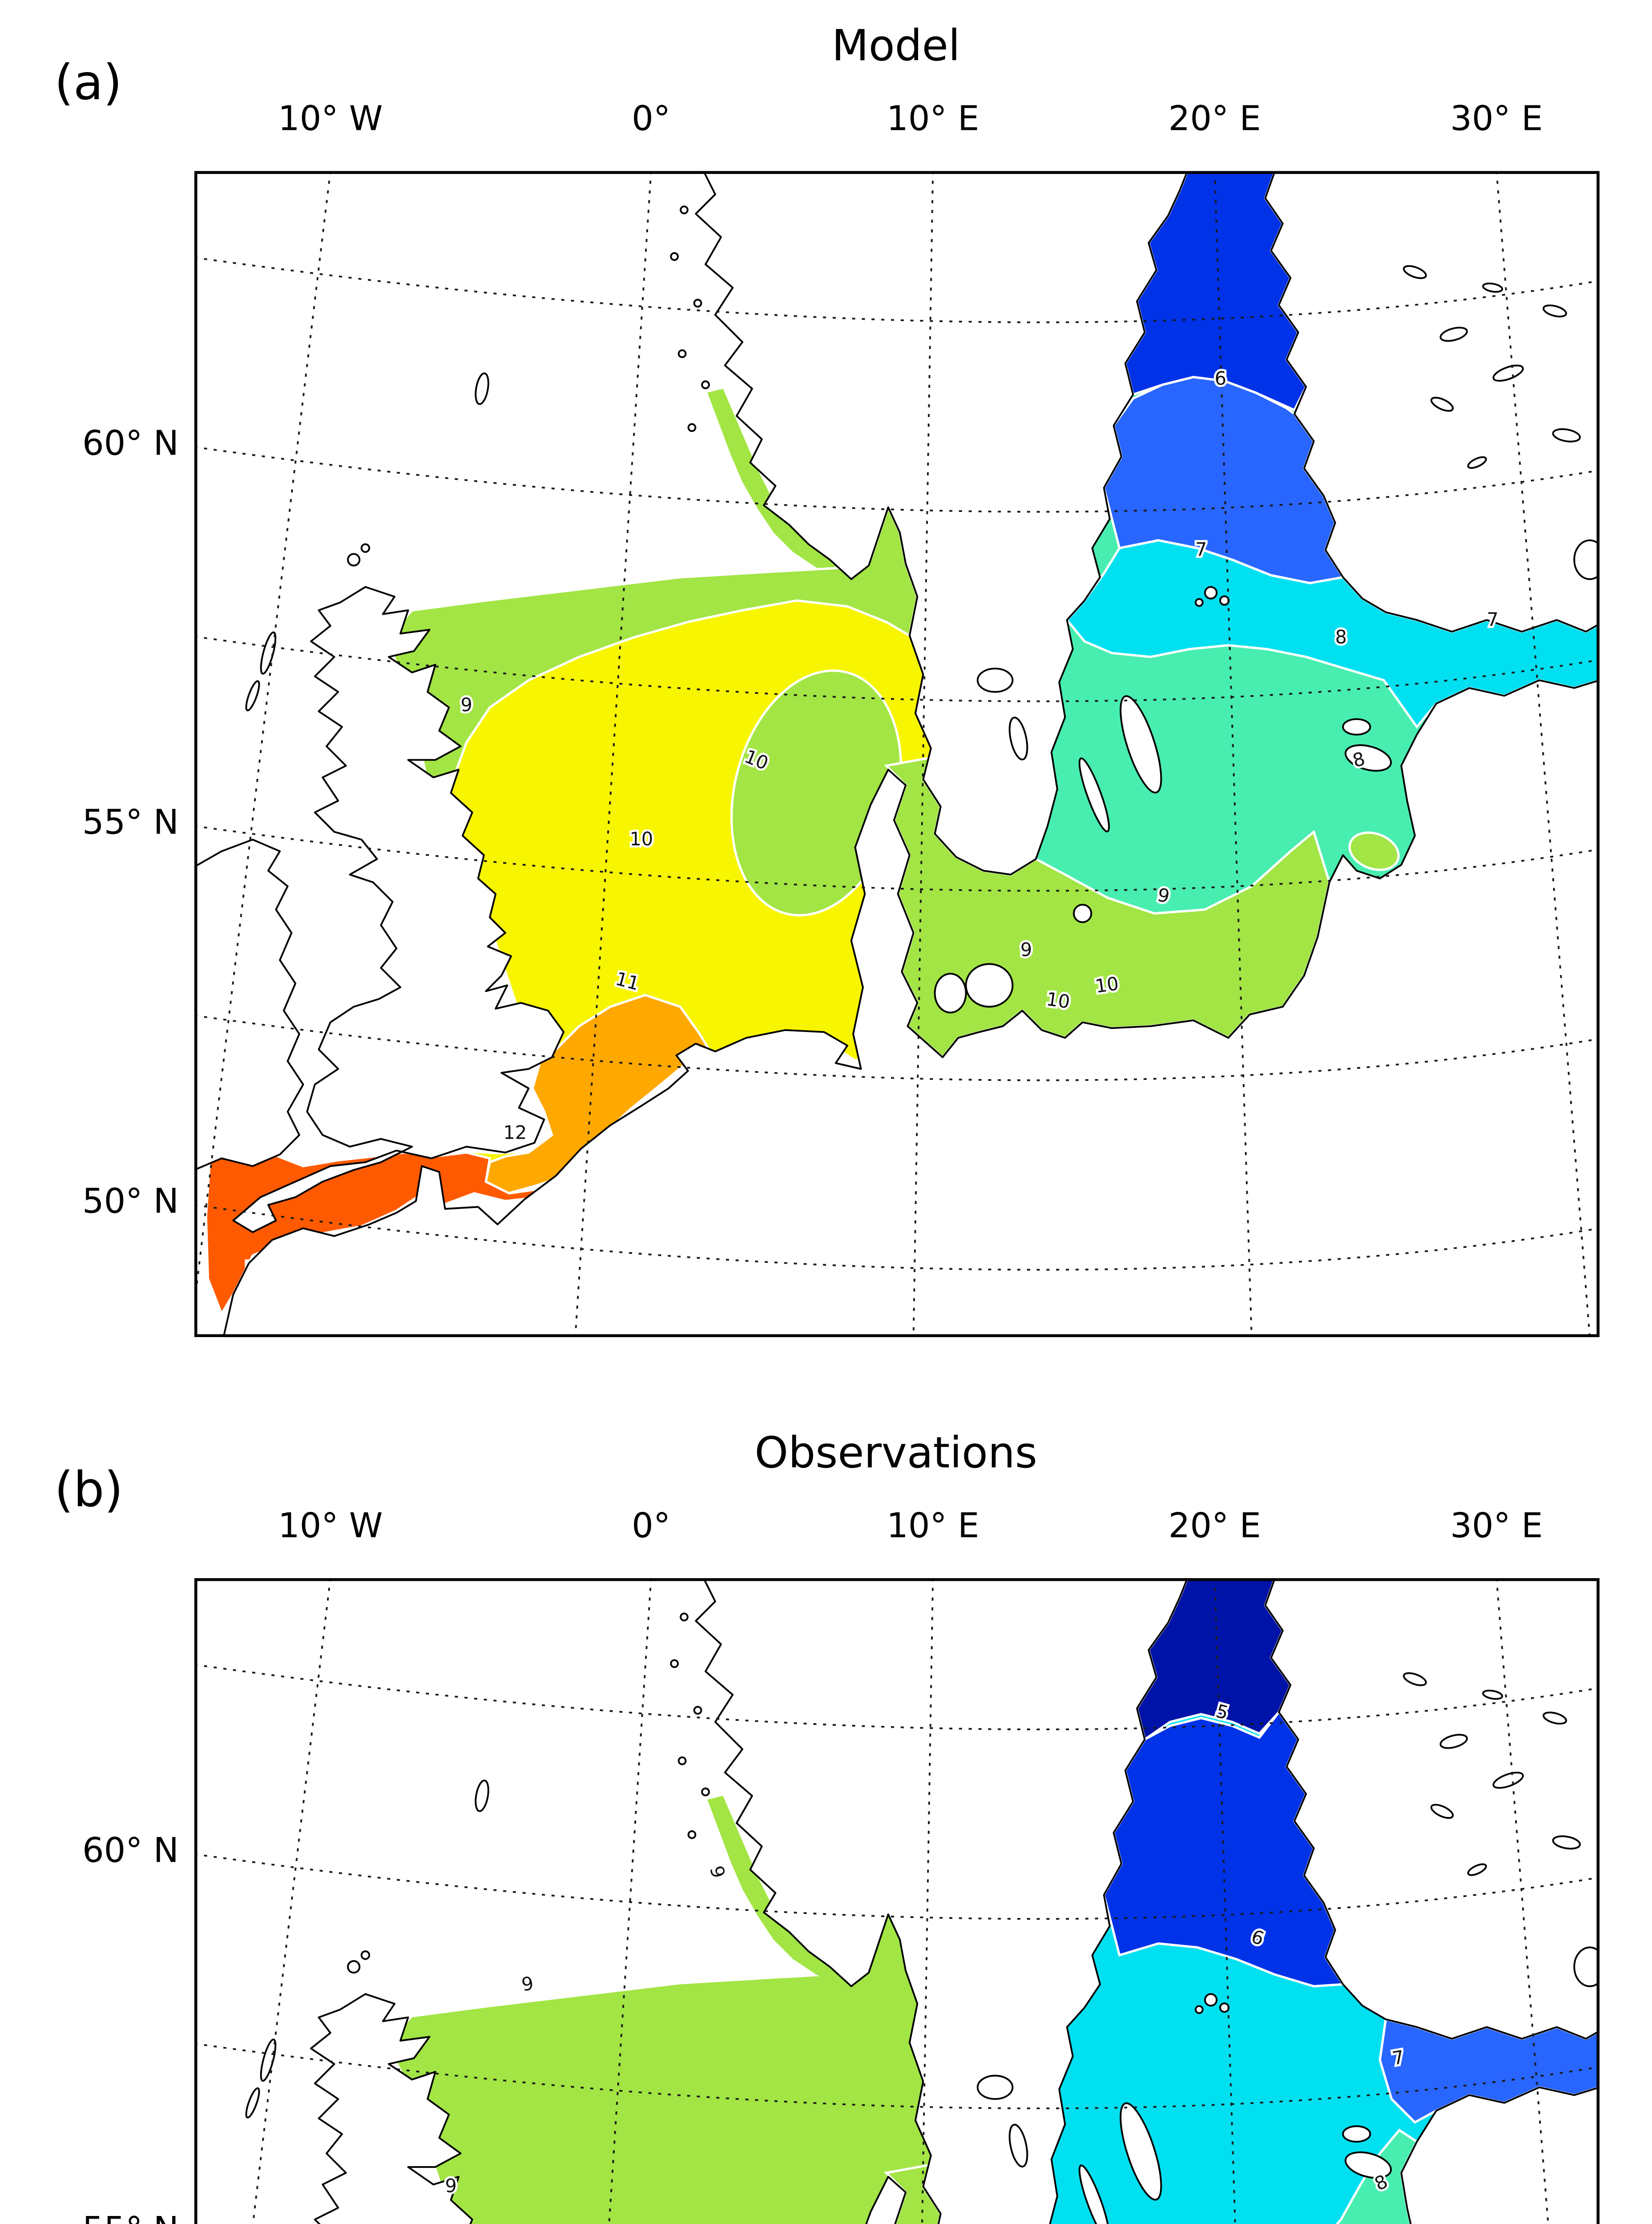 The width and height of the screenshot is (1652, 2224). I want to click on contour-label: 6, so click(1220, 378).